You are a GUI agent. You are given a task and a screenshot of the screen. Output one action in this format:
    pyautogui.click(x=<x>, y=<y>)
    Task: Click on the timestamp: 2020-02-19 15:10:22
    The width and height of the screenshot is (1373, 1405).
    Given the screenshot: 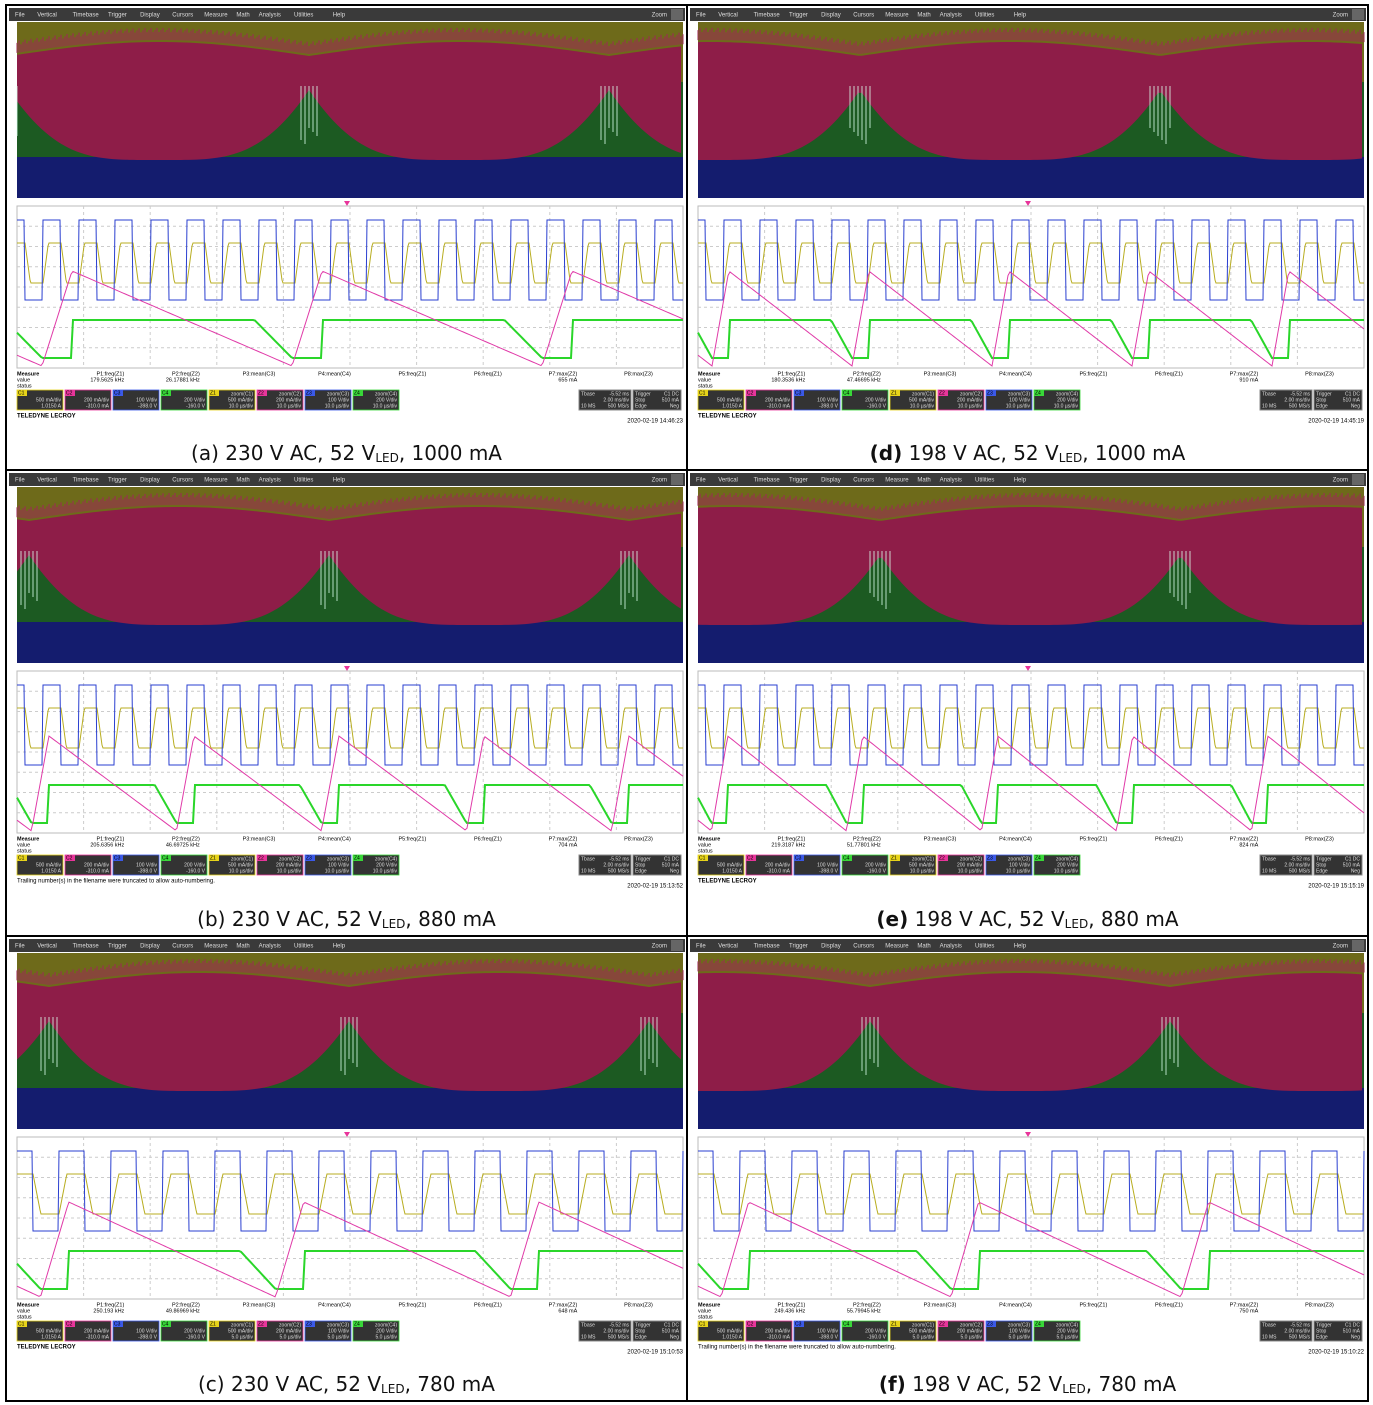 What is the action you would take?
    pyautogui.click(x=1336, y=1352)
    